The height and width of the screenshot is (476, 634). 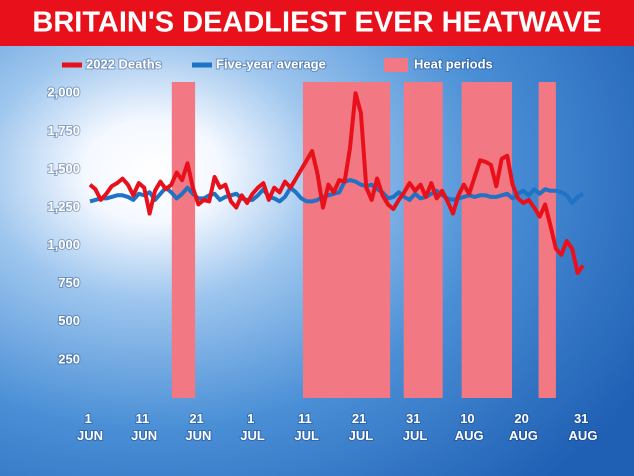 What do you see at coordinates (396, 65) in the screenshot?
I see `legend-swatch` at bounding box center [396, 65].